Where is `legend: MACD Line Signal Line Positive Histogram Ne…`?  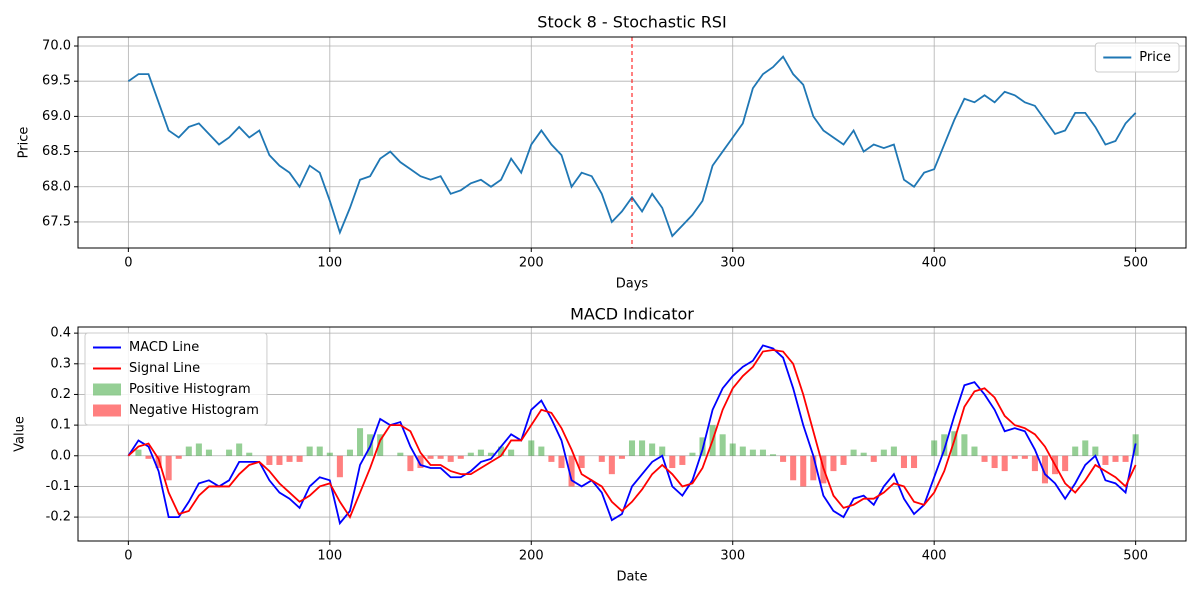 legend: MACD Line Signal Line Positive Histogram Ne… is located at coordinates (176, 379).